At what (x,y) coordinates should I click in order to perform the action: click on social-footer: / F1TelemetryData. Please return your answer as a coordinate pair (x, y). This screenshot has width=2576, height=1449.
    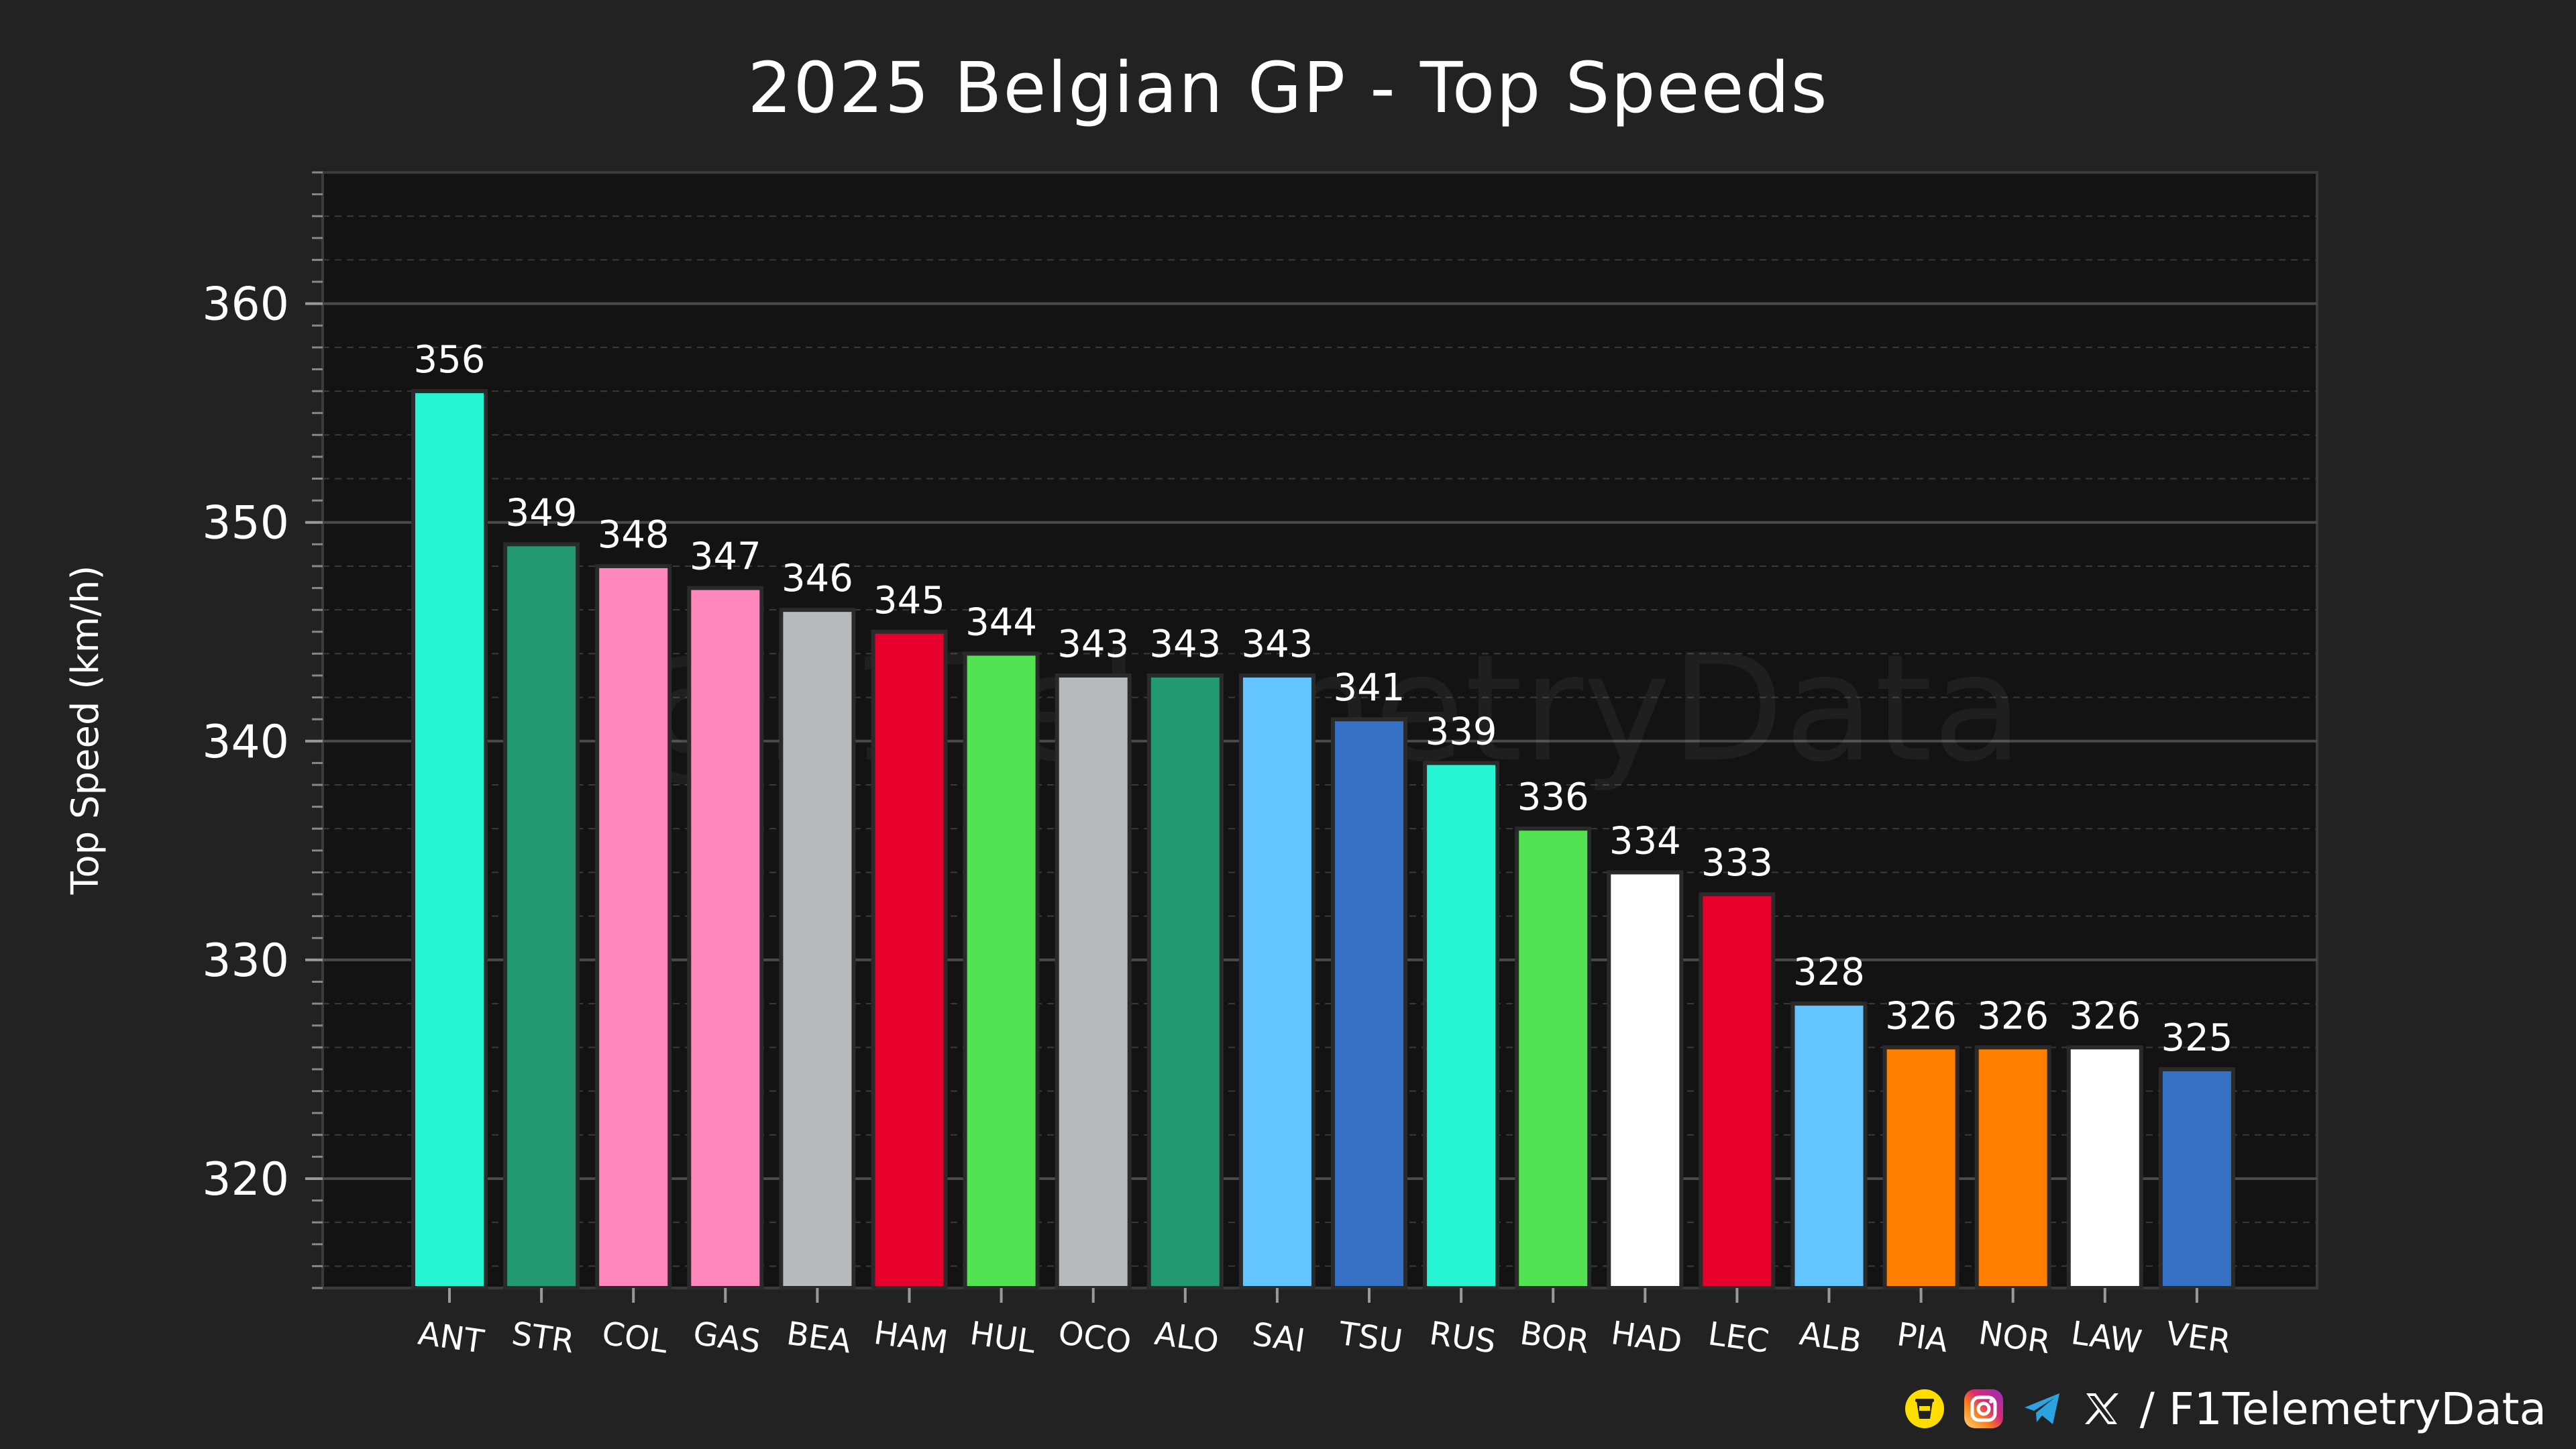
    Looking at the image, I should click on (2225, 1409).